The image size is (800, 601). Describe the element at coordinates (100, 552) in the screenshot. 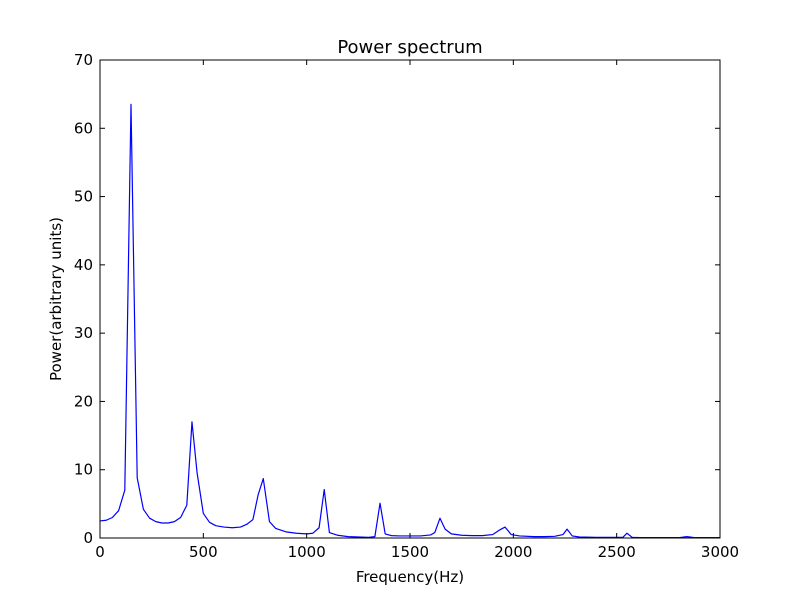

I see `x-tick-label: 0` at that location.